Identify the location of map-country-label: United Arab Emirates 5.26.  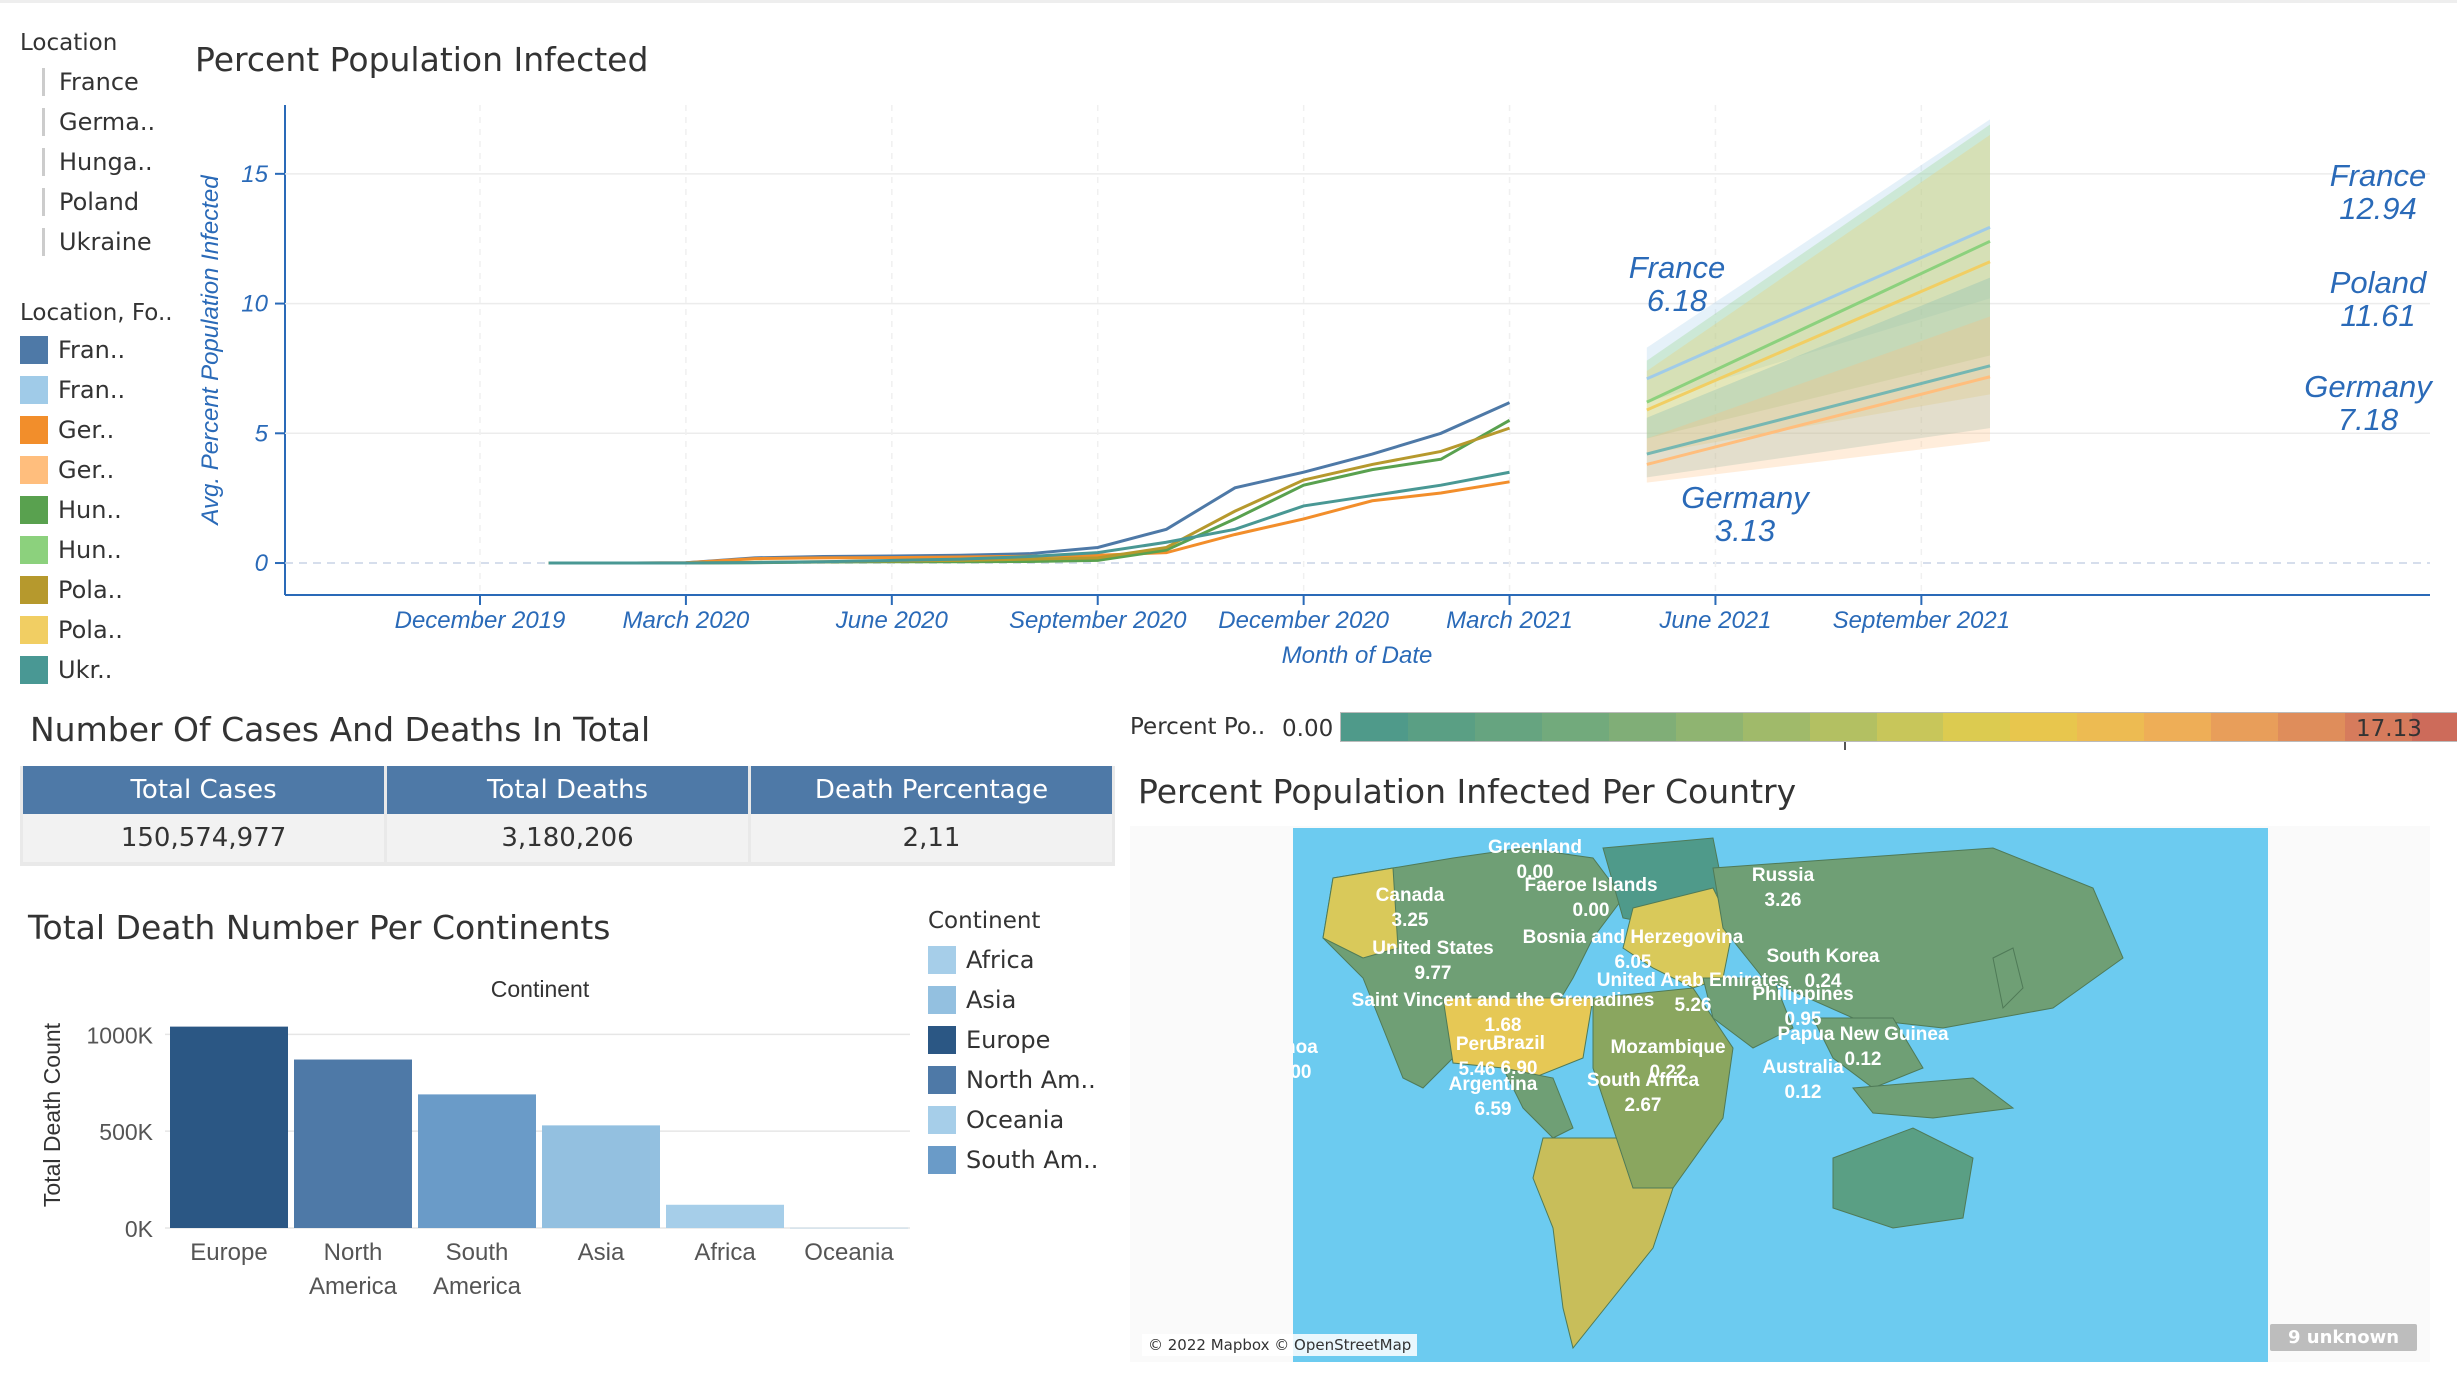
(1693, 993).